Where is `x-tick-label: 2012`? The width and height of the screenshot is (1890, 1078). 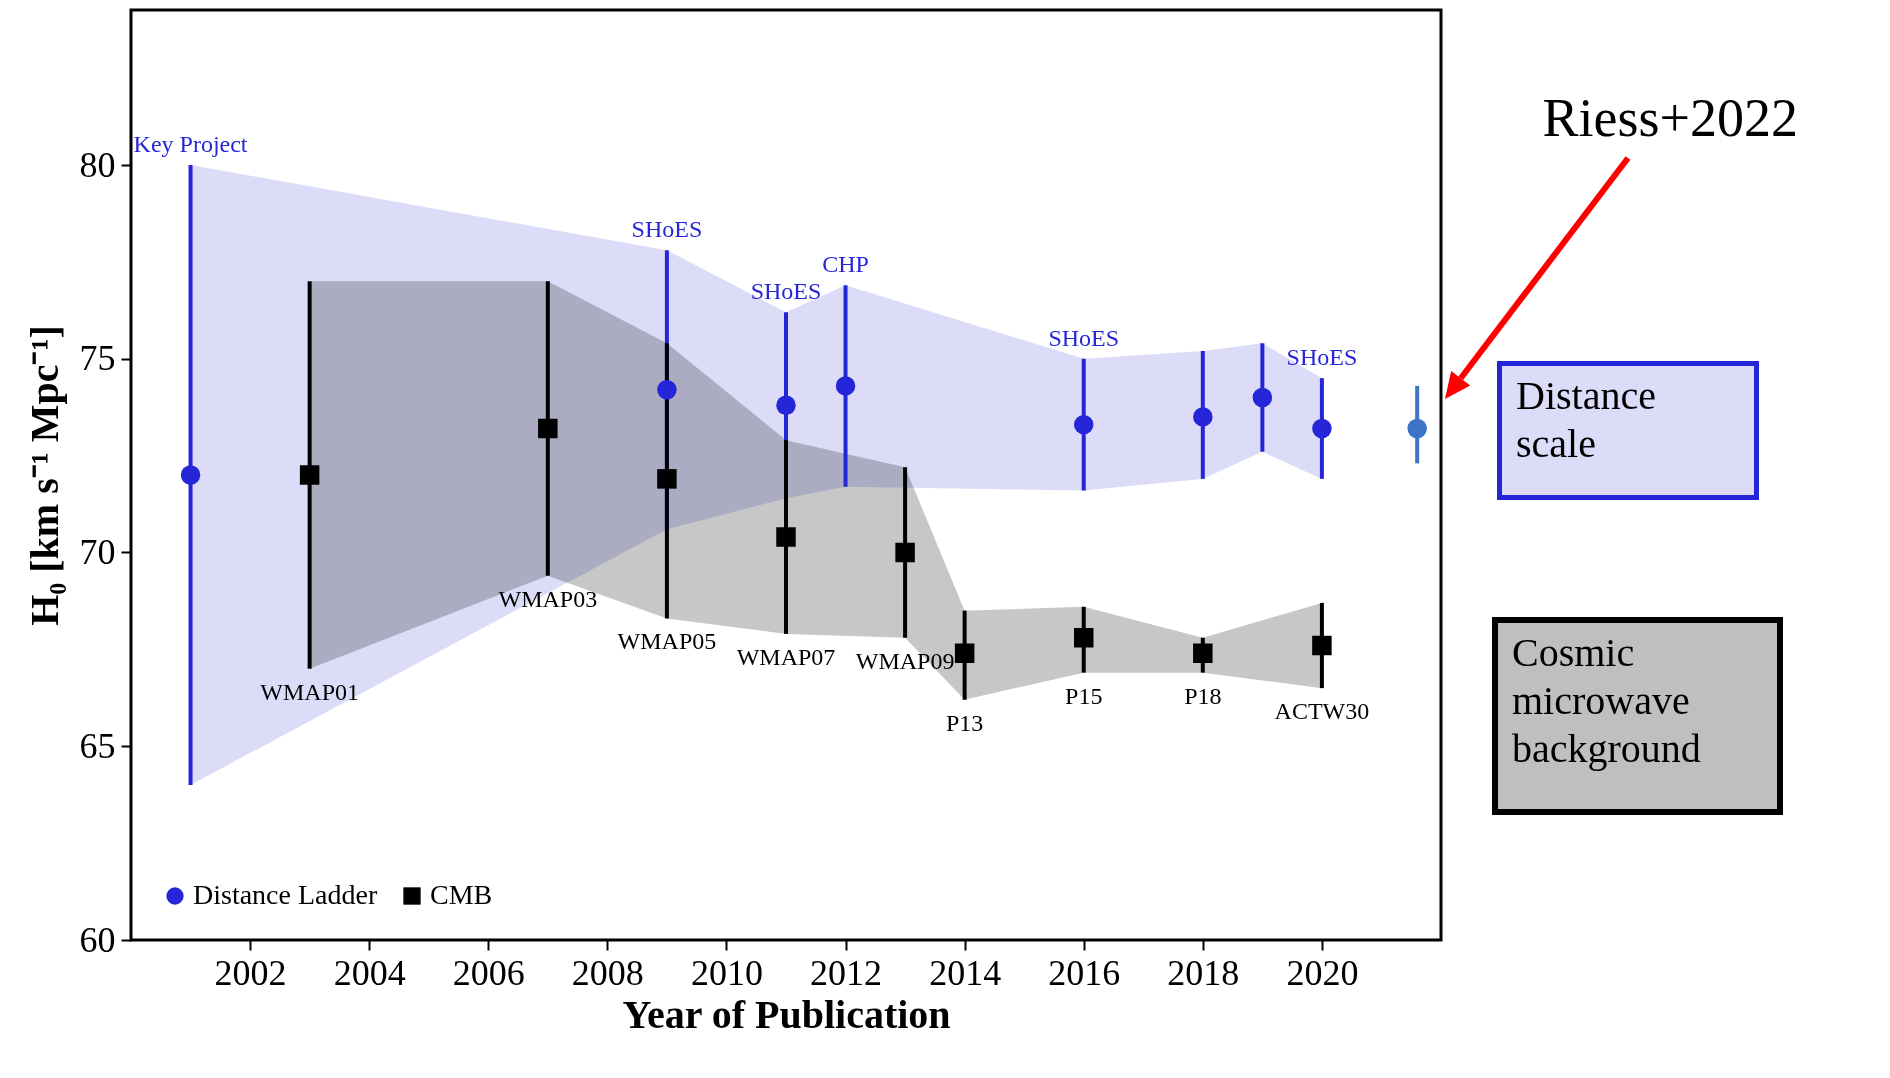 x-tick-label: 2012 is located at coordinates (846, 972).